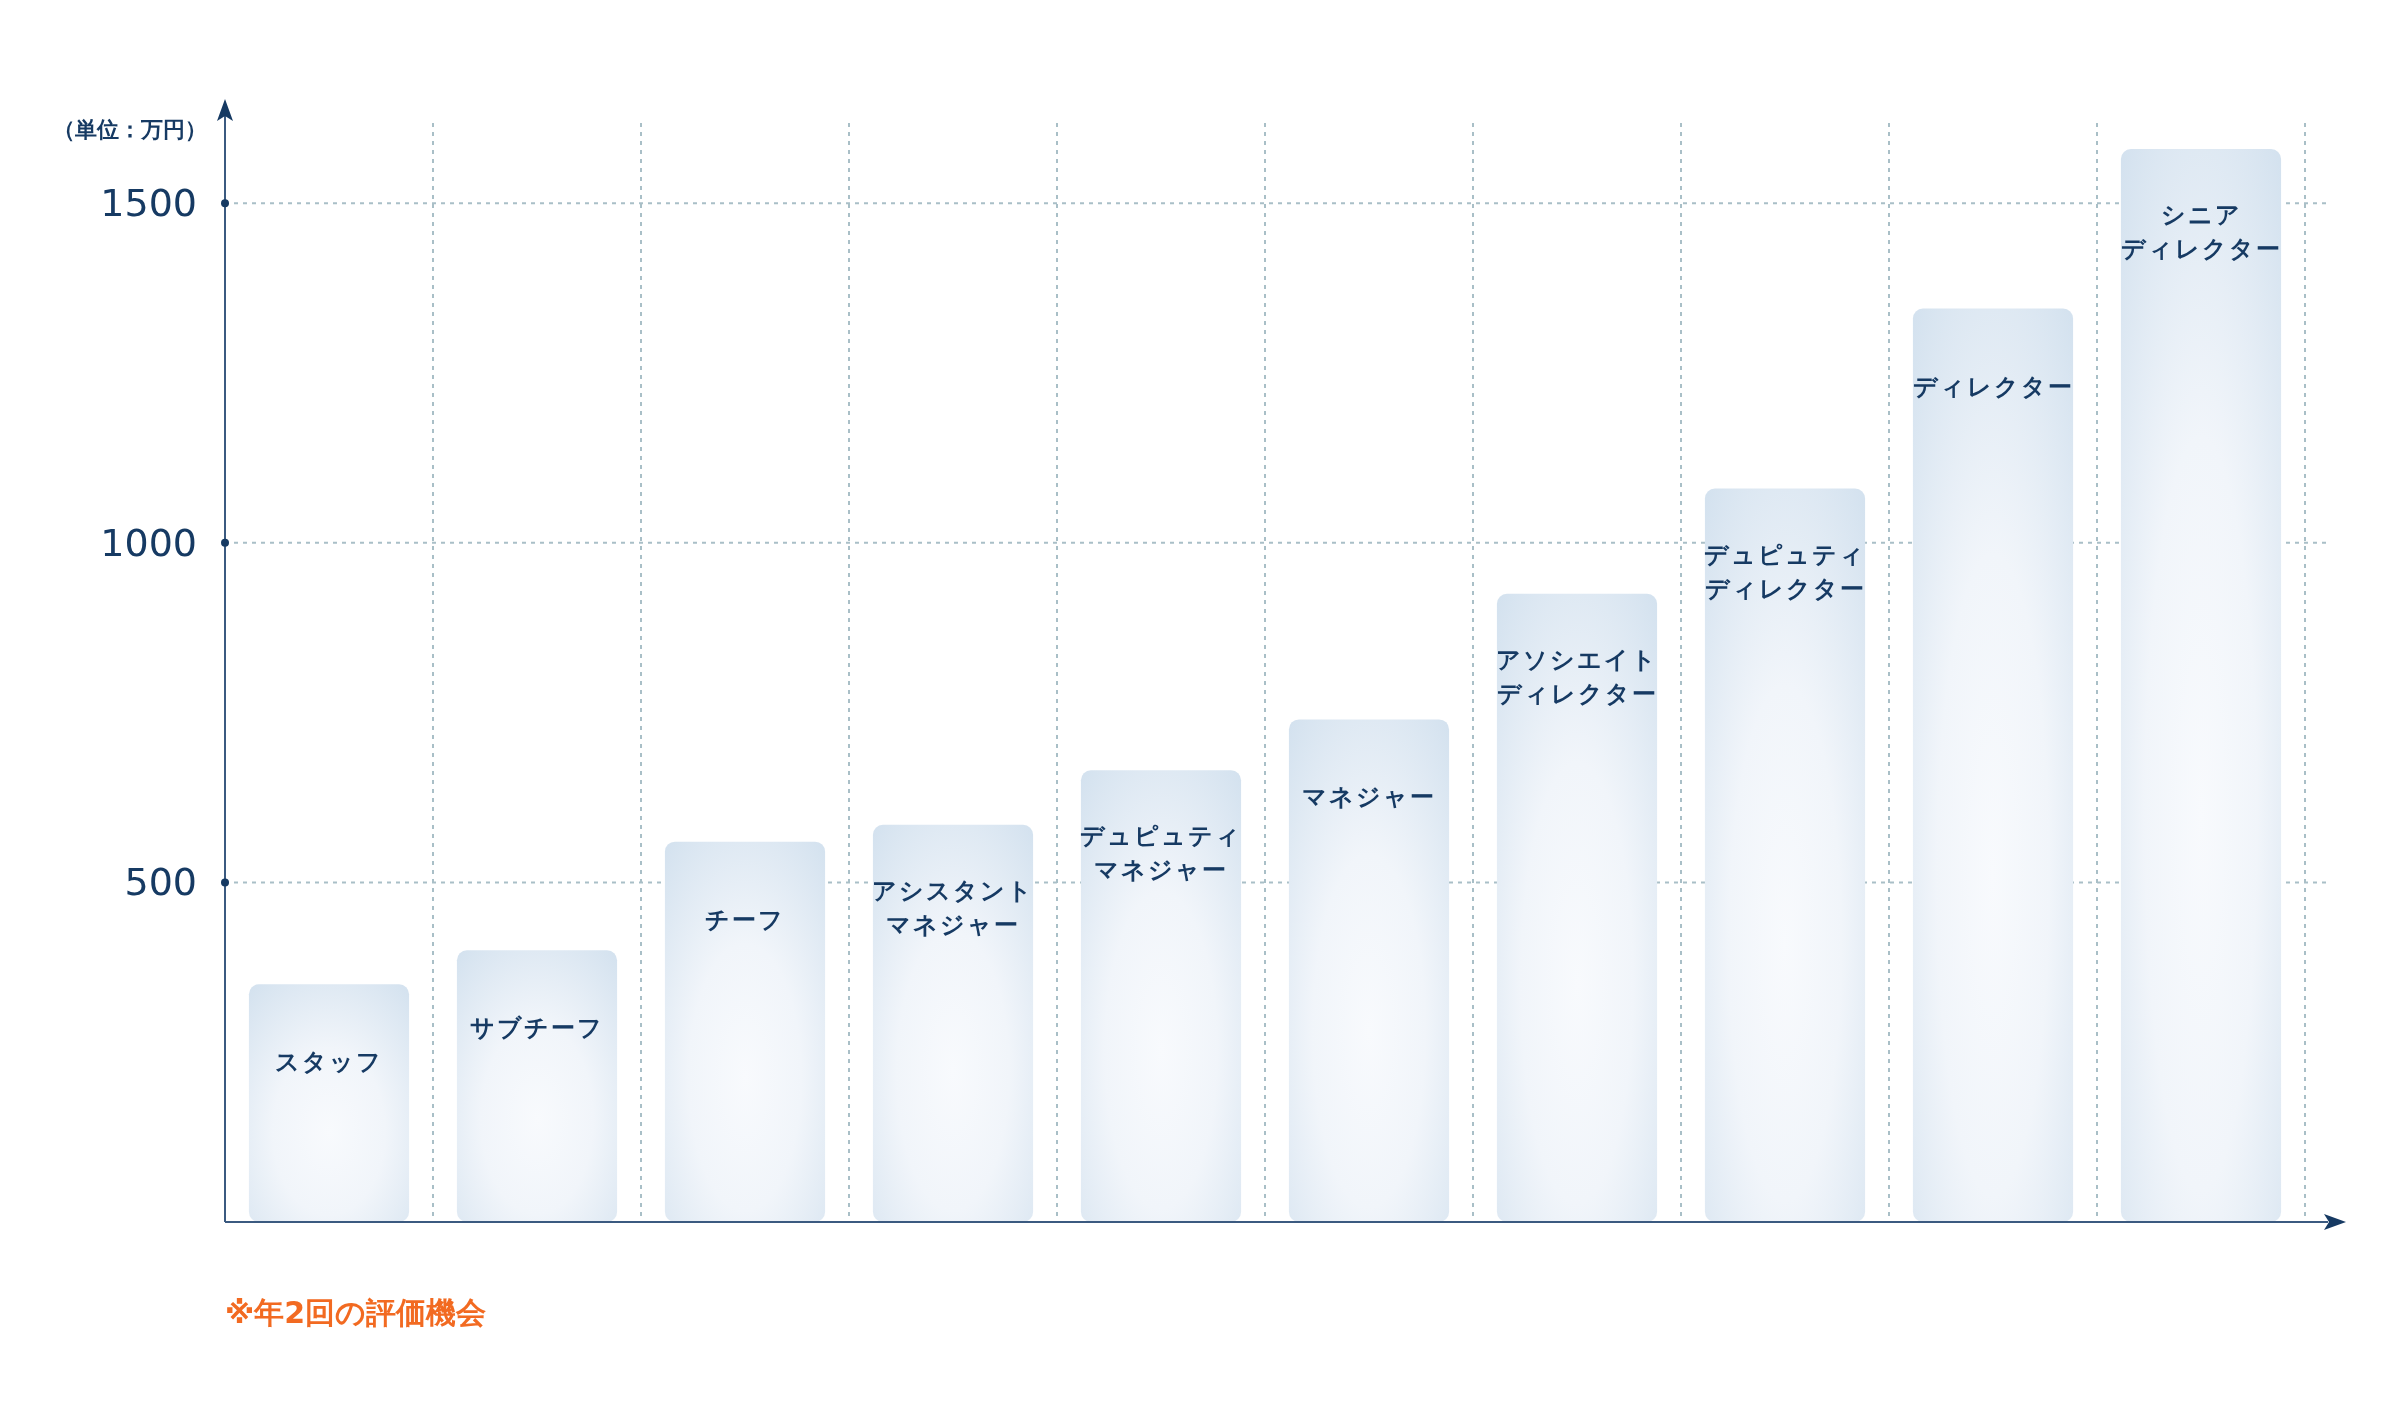 This screenshot has width=2400, height=1404. Describe the element at coordinates (537, 1028) in the screenshot. I see `x-tick-label: サブチーフ` at that location.